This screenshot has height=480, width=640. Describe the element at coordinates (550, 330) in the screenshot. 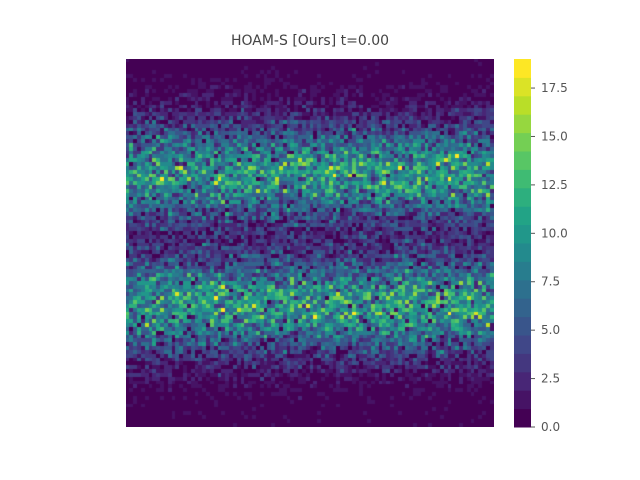

I see `colorbar-tick-label: 5.0` at that location.